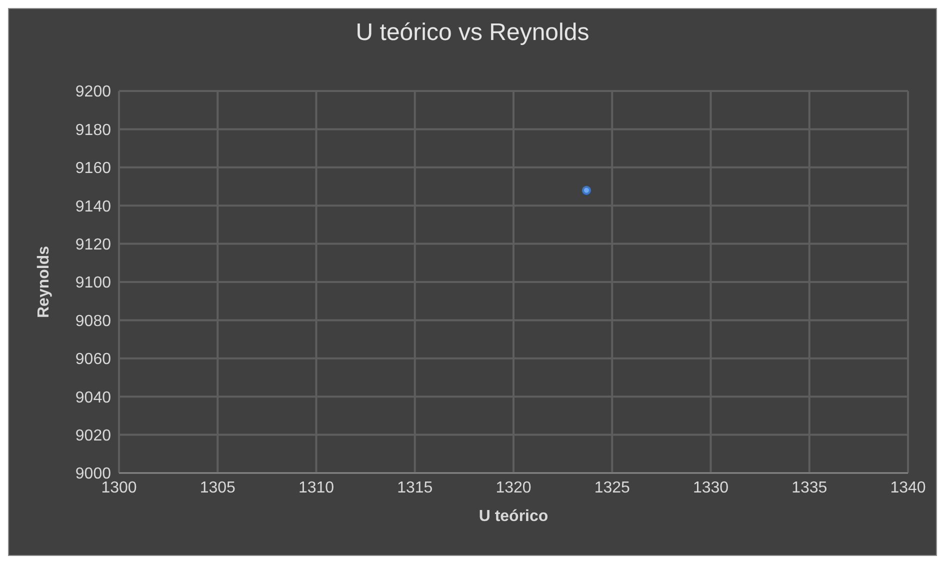 This screenshot has width=945, height=564. What do you see at coordinates (810, 487) in the screenshot?
I see `x-tick-label: 1335` at bounding box center [810, 487].